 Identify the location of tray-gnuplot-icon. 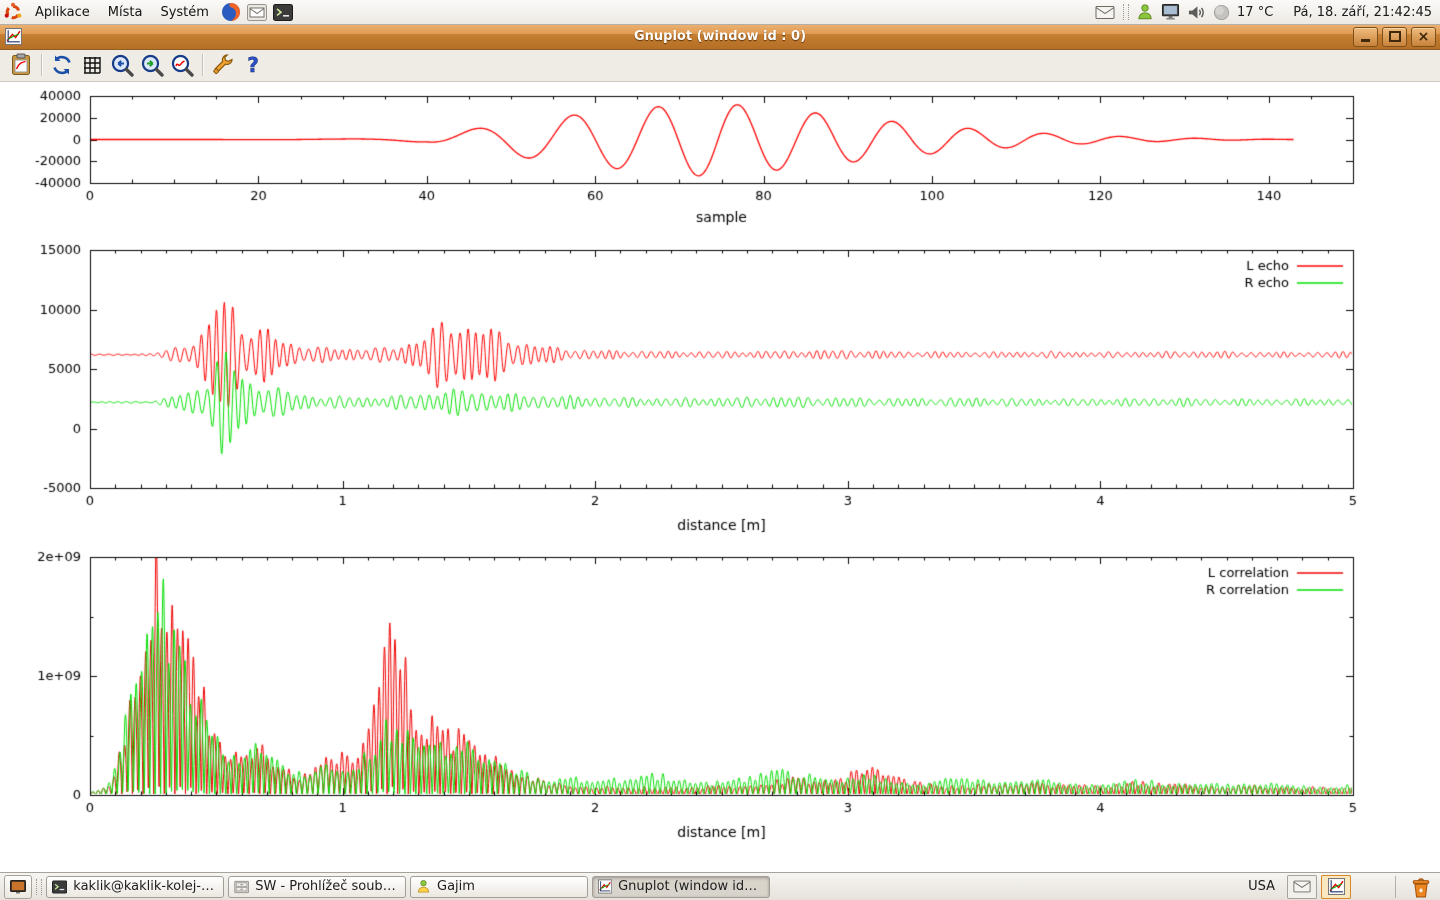
(1336, 886).